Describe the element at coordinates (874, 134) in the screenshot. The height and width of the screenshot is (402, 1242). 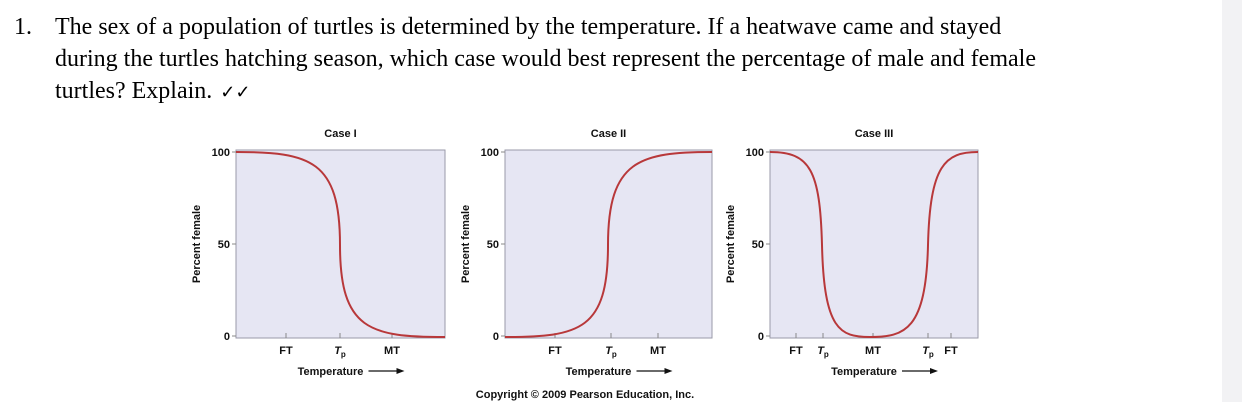
I see `case-title: Case III` at that location.